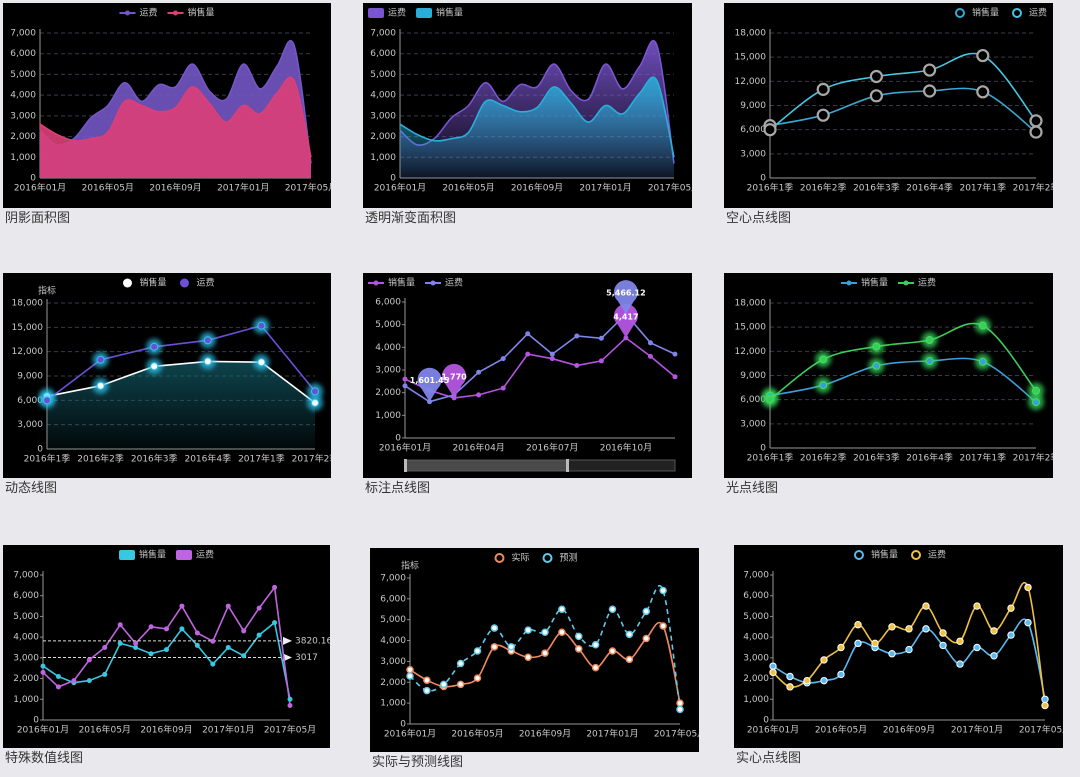 The height and width of the screenshot is (777, 1080). Describe the element at coordinates (612, 734) in the screenshot. I see `x-tick-label: 2017年01月` at that location.